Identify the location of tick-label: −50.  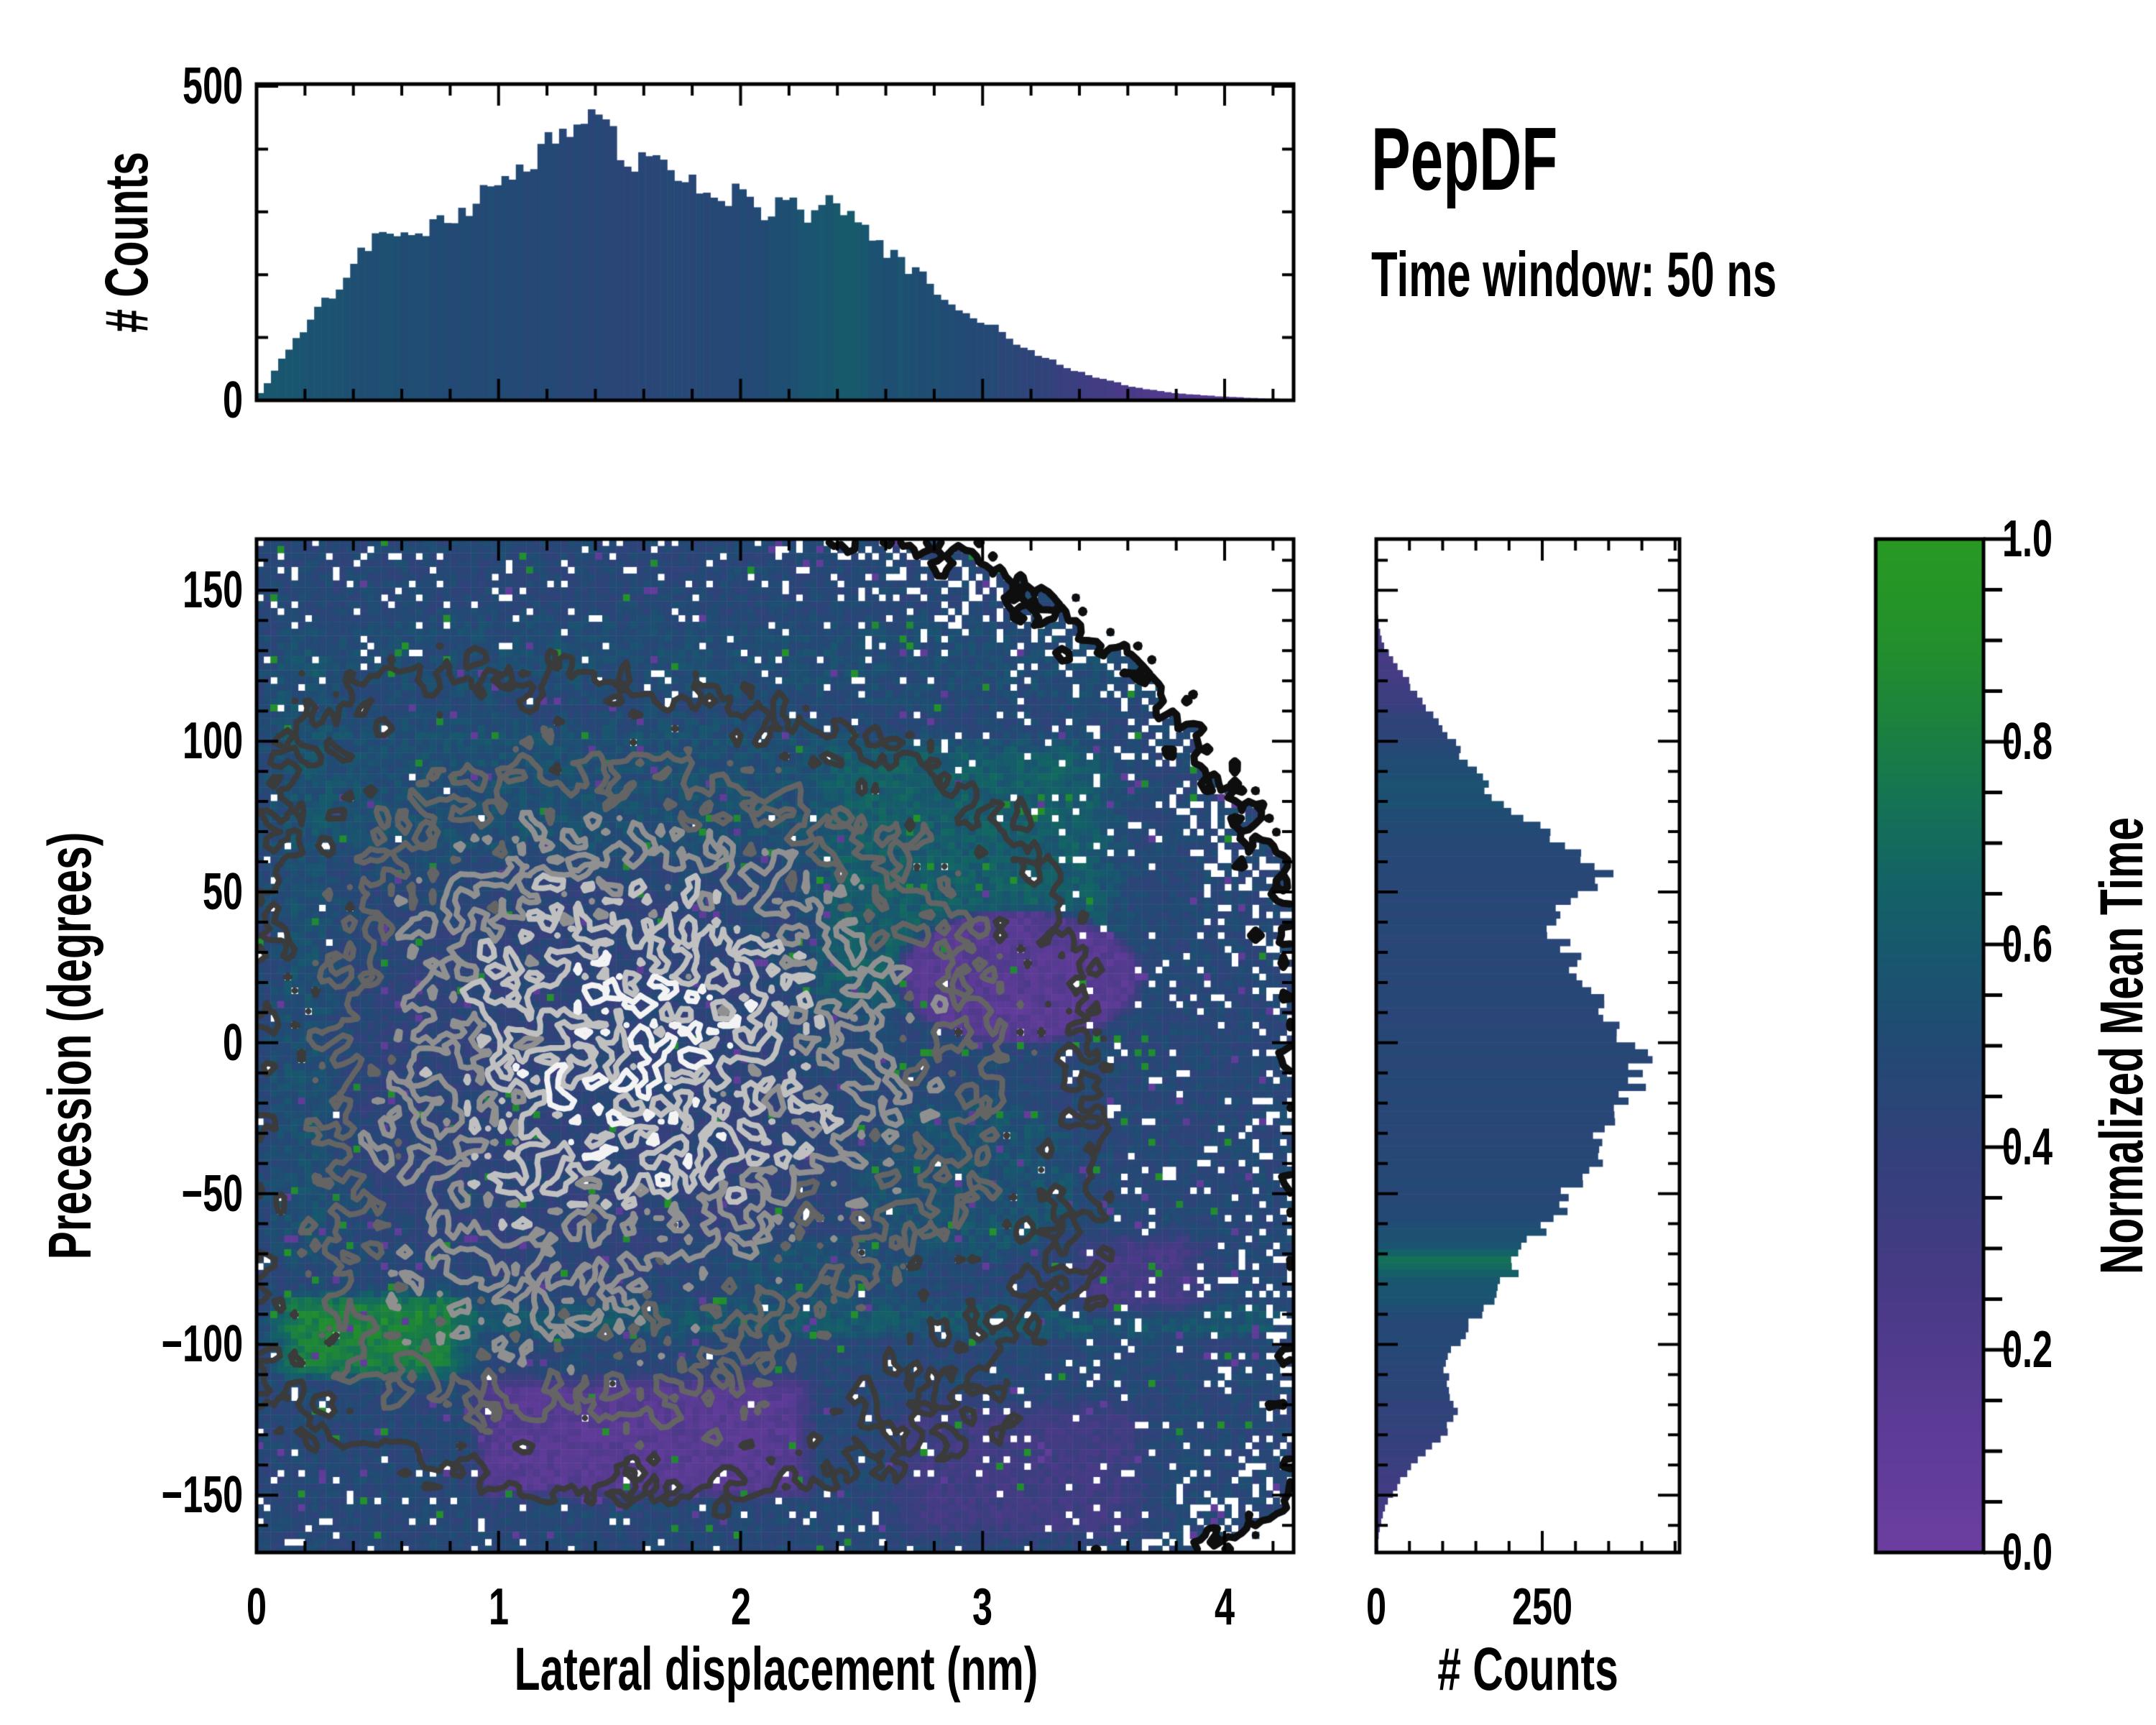
(212, 1193).